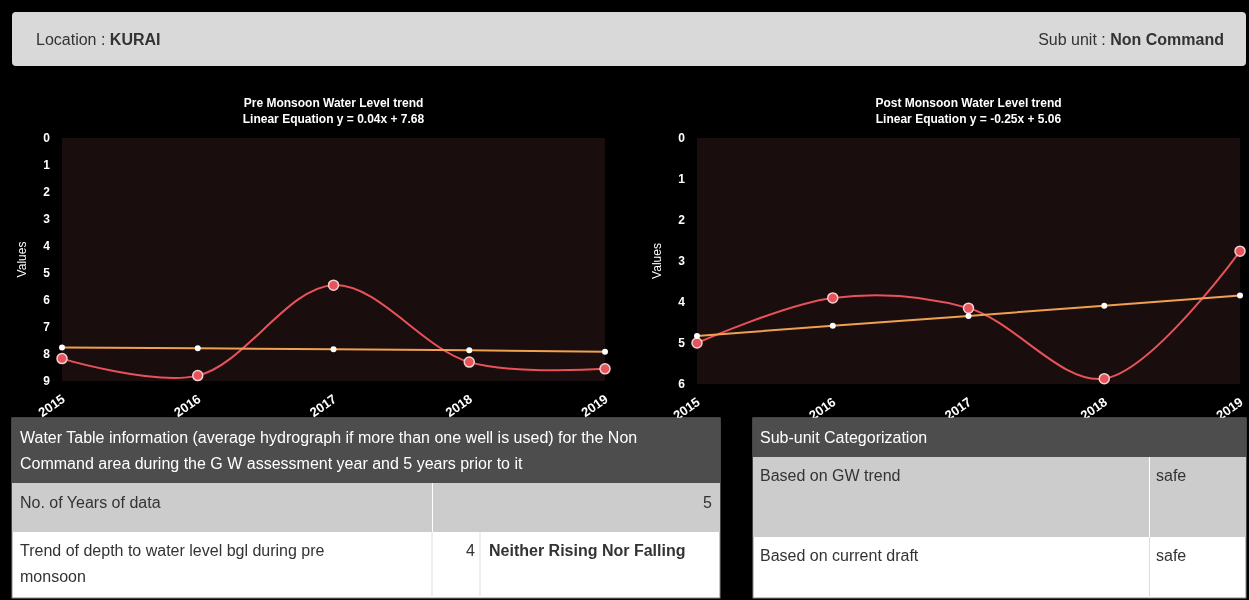 The height and width of the screenshot is (600, 1249). I want to click on text: Based on GW trend, so click(830, 475).